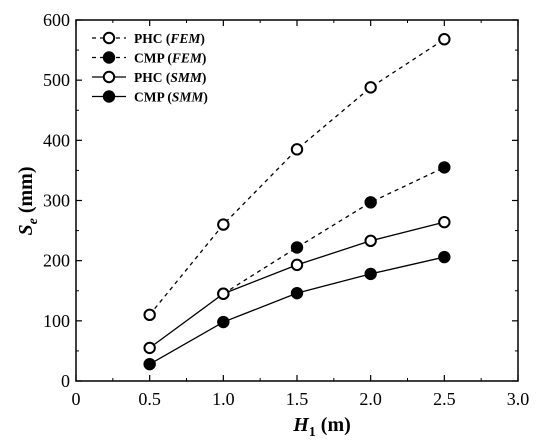 The height and width of the screenshot is (442, 550). What do you see at coordinates (26, 193) in the screenshot?
I see `y-axis-title-unit: (mm)` at bounding box center [26, 193].